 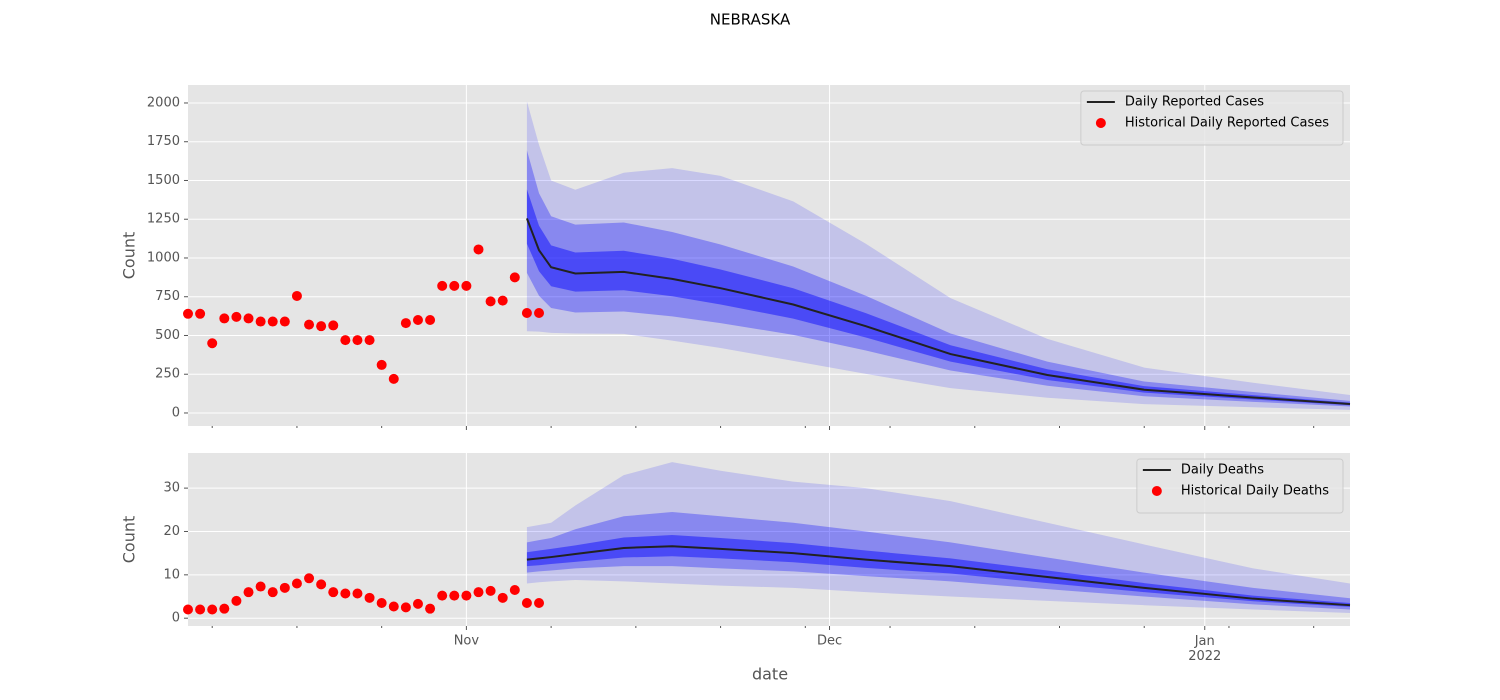 I want to click on x-tick-label: Dec, so click(x=829, y=641).